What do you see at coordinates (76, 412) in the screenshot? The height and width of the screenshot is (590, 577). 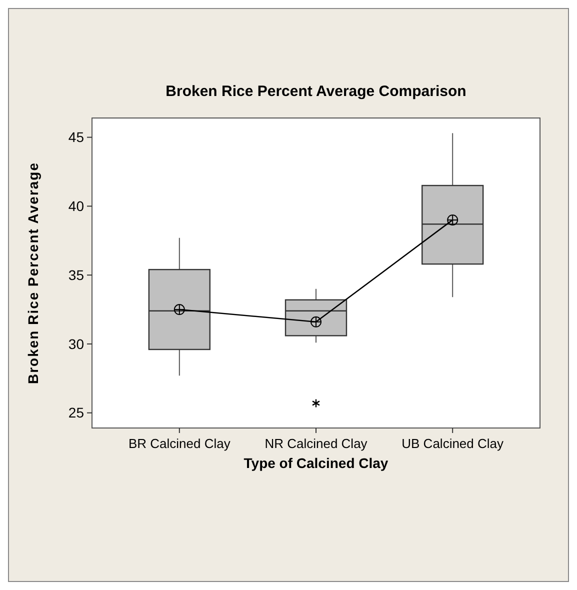 I see `y-tick-label: 25` at bounding box center [76, 412].